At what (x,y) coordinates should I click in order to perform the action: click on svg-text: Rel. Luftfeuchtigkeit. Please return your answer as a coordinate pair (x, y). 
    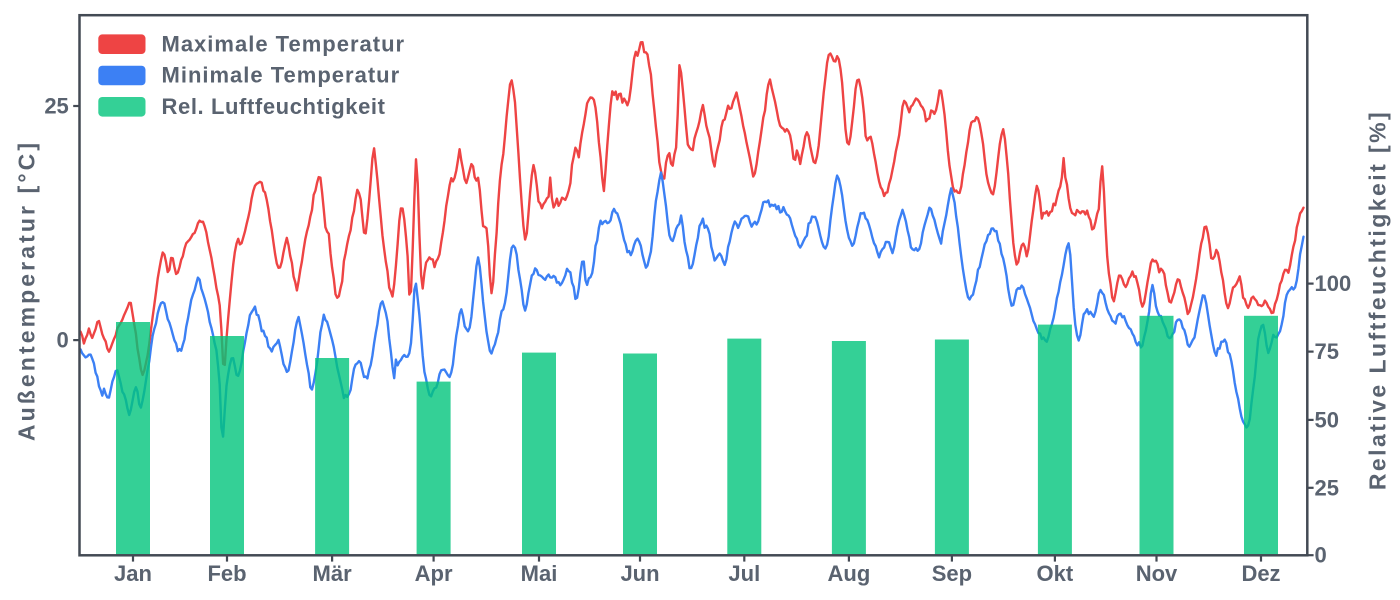
    Looking at the image, I should click on (274, 106).